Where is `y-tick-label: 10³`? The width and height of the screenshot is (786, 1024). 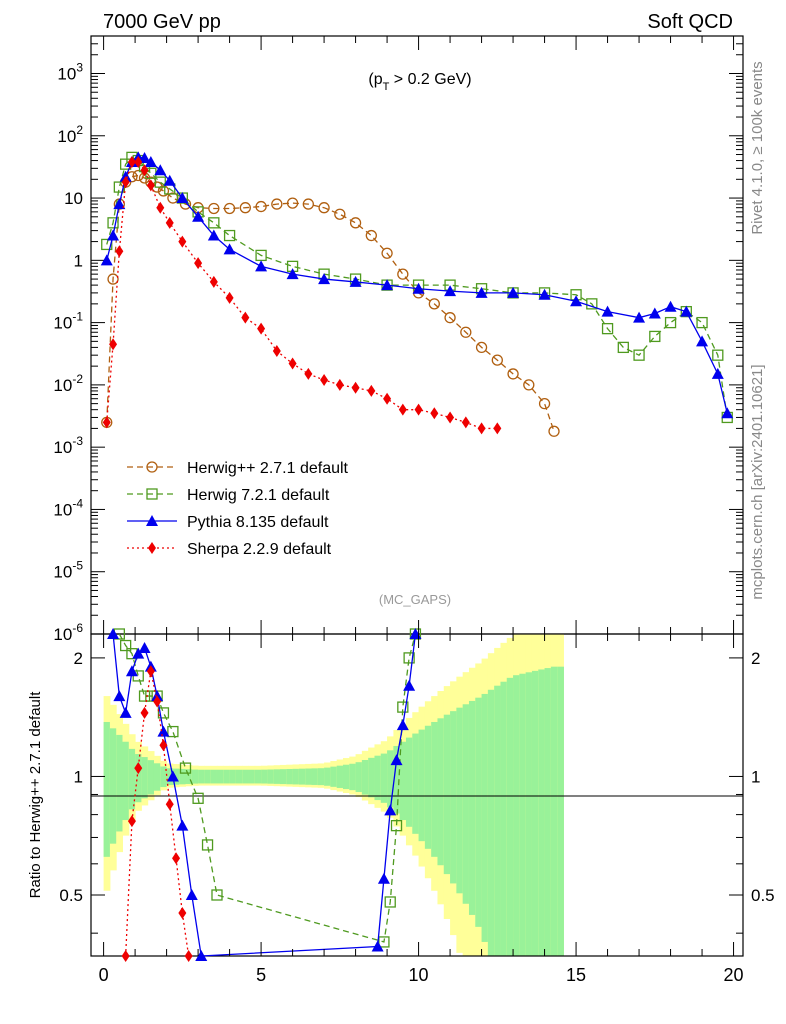
y-tick-label: 10³ is located at coordinates (70, 71).